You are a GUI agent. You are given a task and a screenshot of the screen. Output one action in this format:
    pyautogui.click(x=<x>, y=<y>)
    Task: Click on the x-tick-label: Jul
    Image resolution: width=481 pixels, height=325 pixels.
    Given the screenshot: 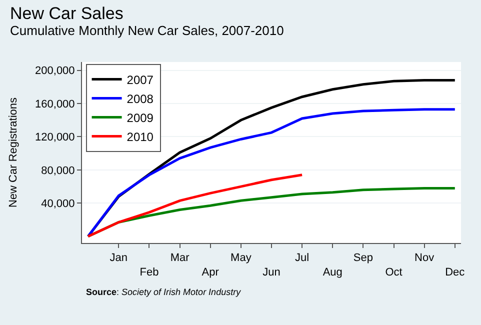 What is the action you would take?
    pyautogui.click(x=302, y=258)
    